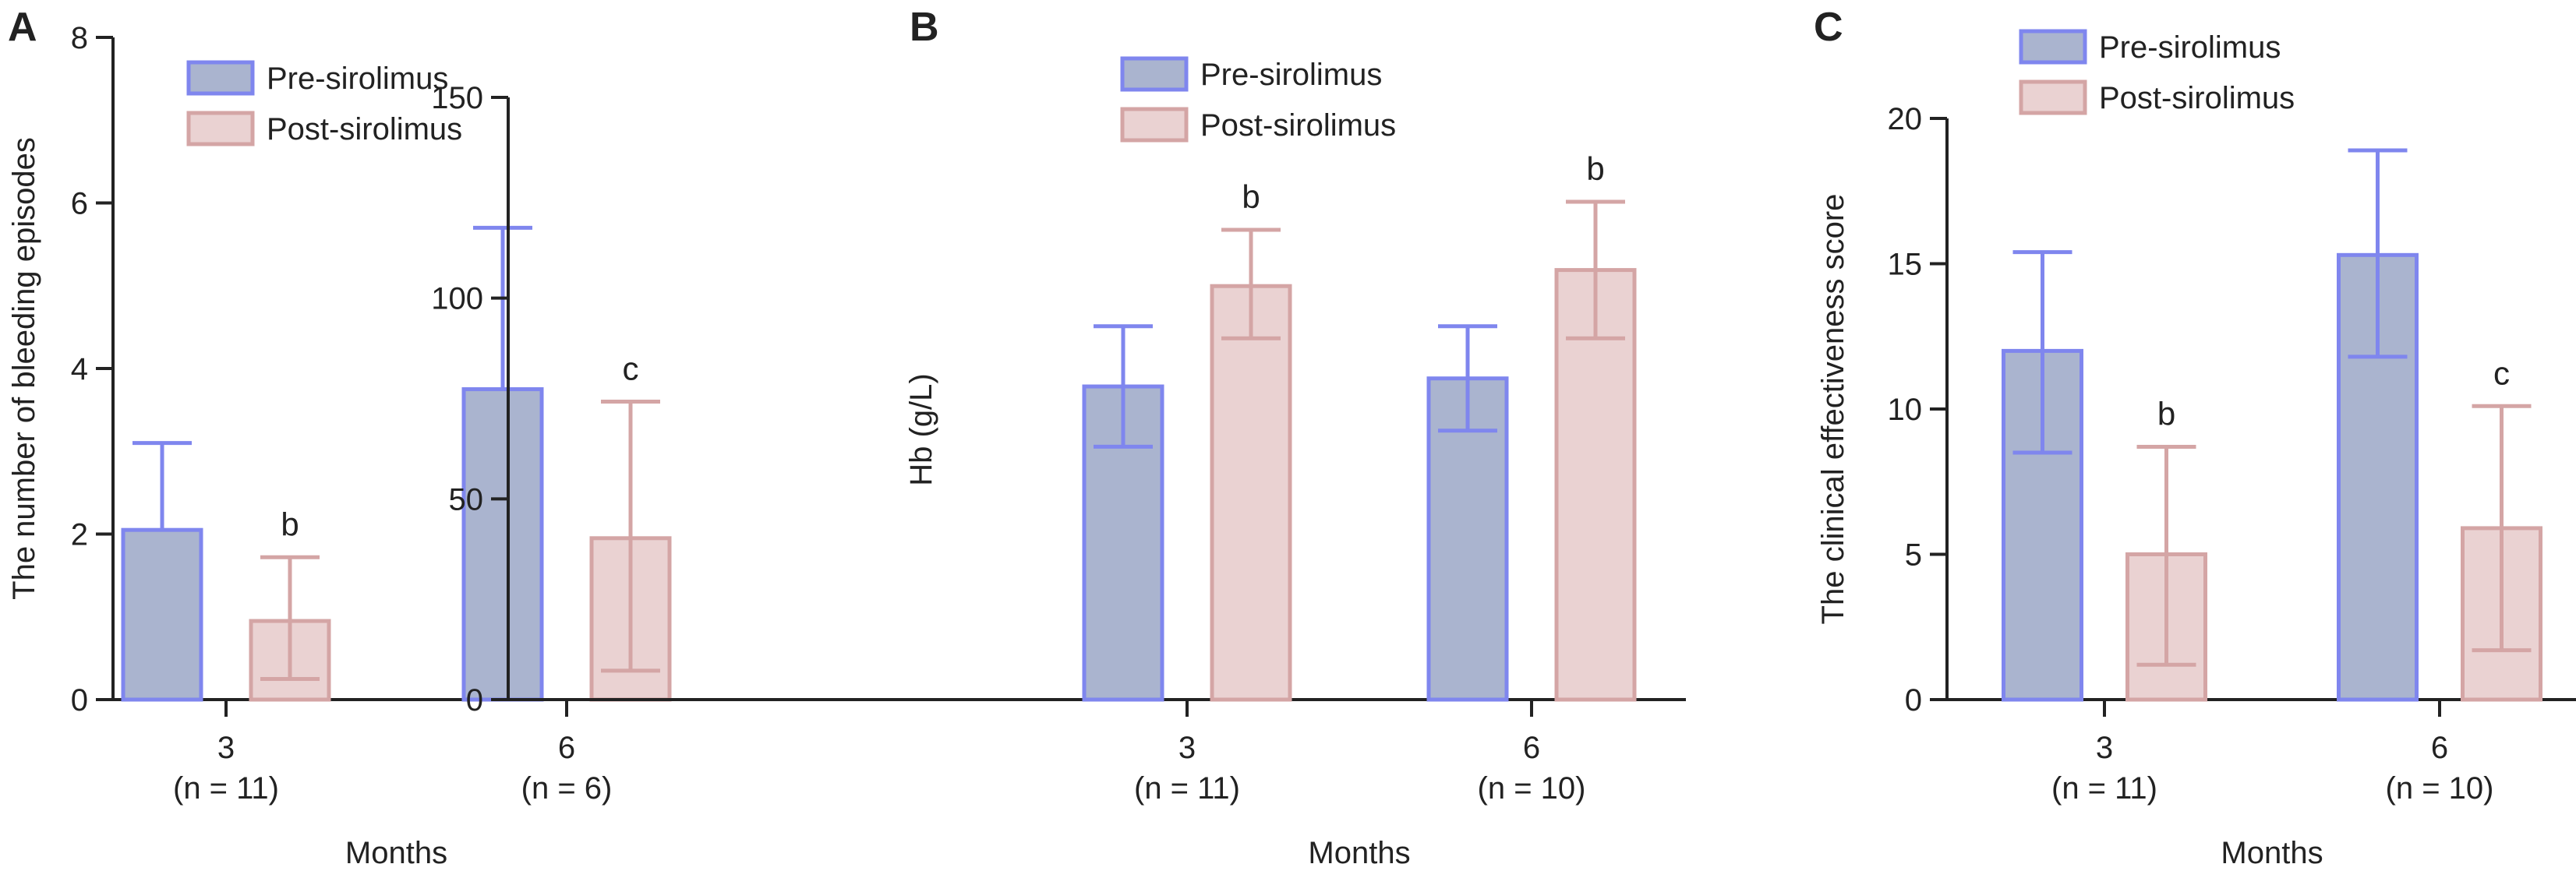 The height and width of the screenshot is (871, 2576). Describe the element at coordinates (924, 27) in the screenshot. I see `panel-letter: B` at that location.